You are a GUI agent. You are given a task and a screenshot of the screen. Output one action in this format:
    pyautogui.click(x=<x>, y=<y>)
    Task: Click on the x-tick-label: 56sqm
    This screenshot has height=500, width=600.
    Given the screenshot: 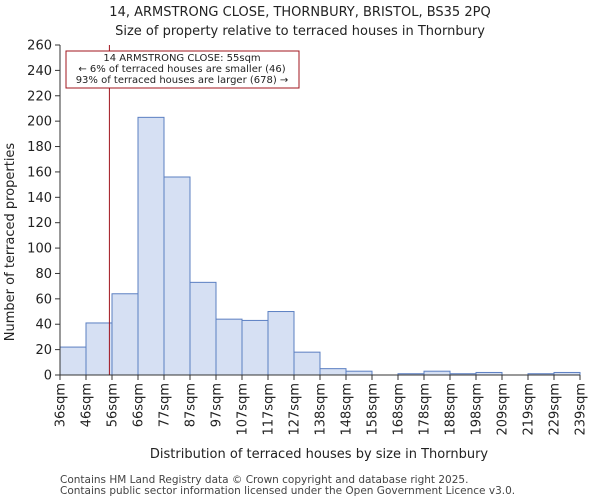 What is the action you would take?
    pyautogui.click(x=113, y=405)
    